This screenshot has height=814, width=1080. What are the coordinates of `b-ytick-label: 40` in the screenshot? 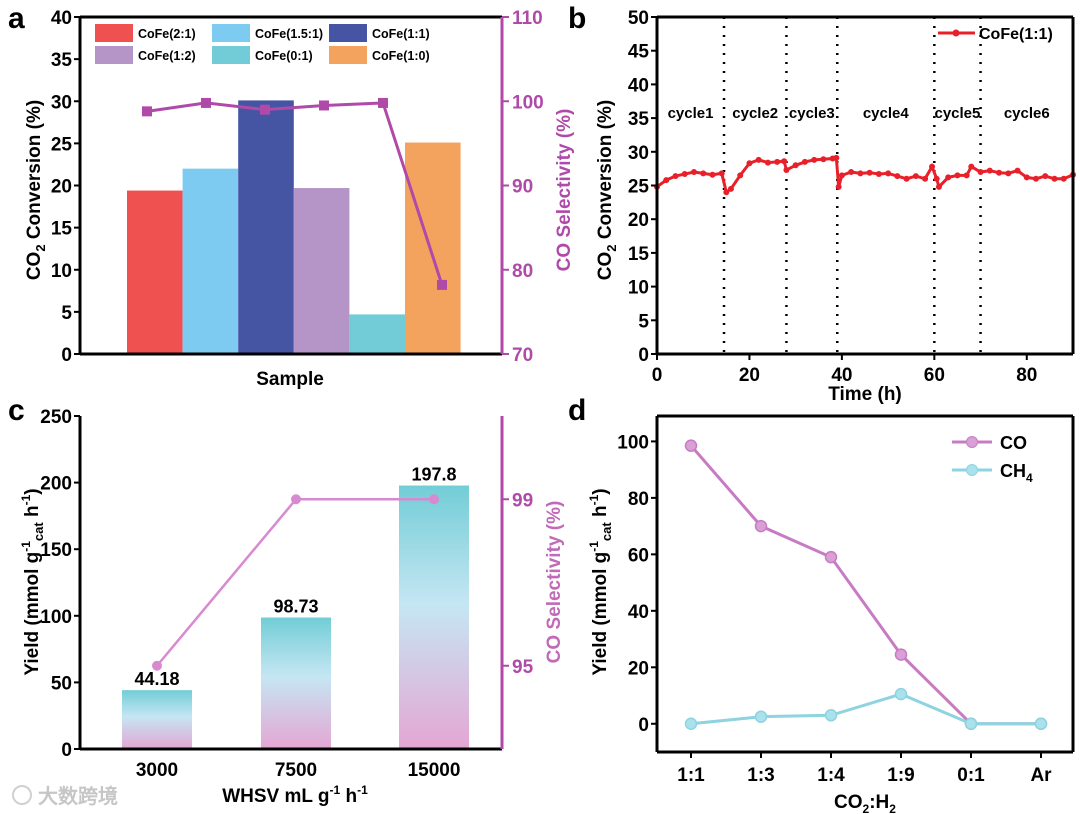 It's located at (638, 85).